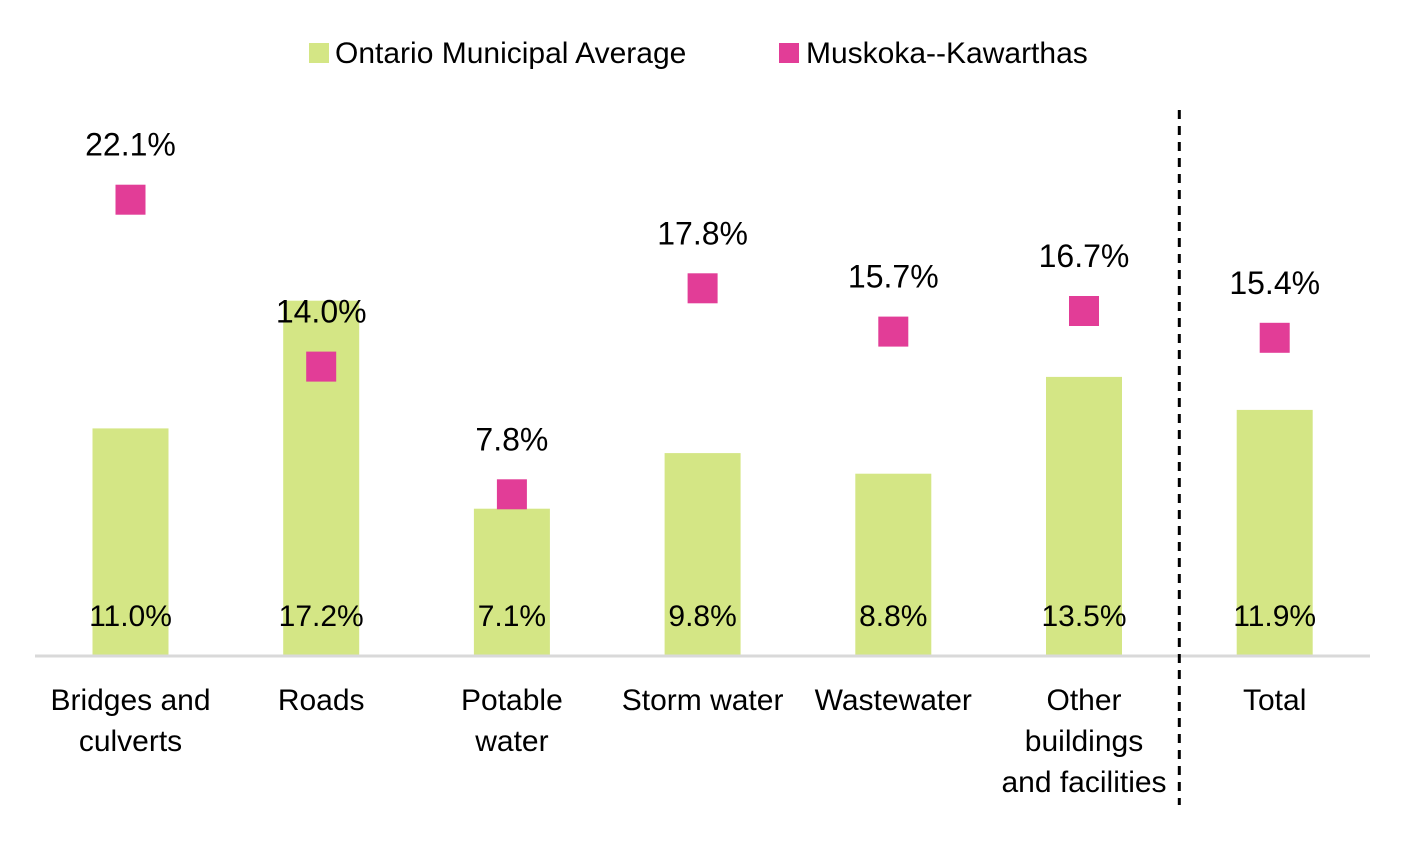  I want to click on marker-value-label: 22.1%, so click(130, 145).